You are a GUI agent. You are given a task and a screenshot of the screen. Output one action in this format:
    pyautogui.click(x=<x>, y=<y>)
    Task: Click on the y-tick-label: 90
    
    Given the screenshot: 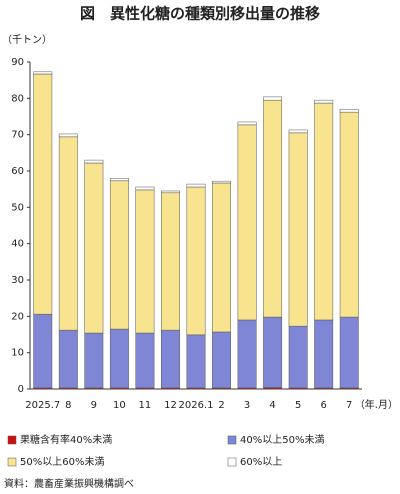 What is the action you would take?
    pyautogui.click(x=17, y=62)
    